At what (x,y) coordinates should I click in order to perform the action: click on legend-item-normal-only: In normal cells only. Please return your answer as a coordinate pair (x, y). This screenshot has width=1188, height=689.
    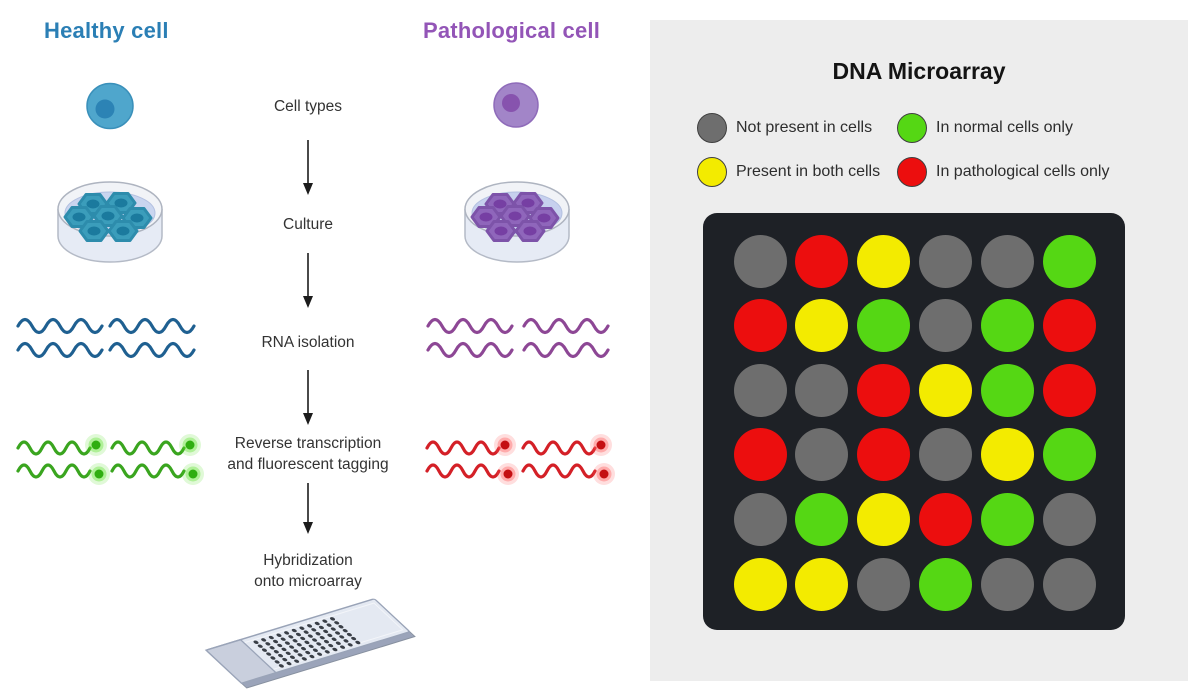
    Looking at the image, I should click on (985, 128).